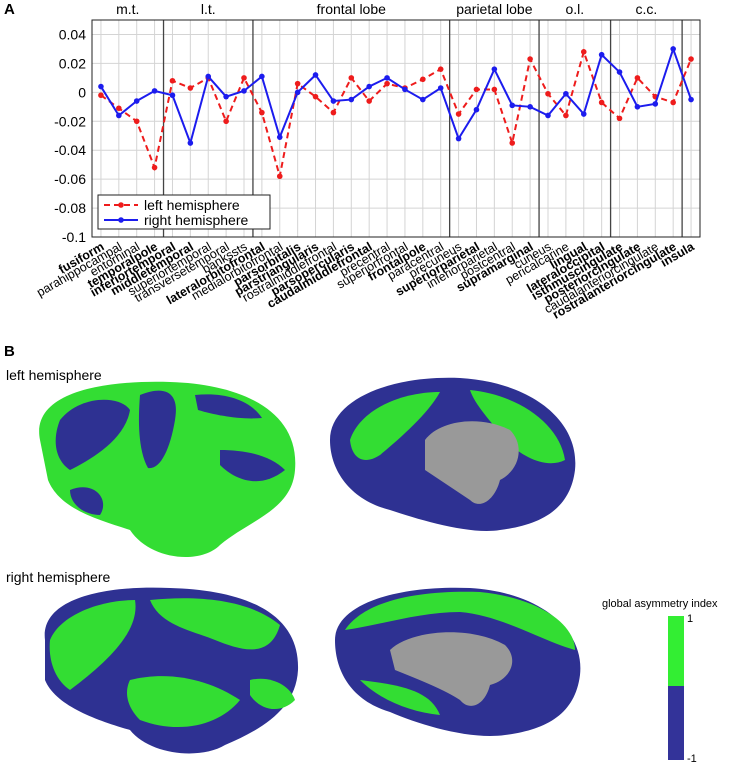 This screenshot has width=737, height=770. Describe the element at coordinates (660, 604) in the screenshot. I see `colorbar-title: global asymmetry index` at that location.